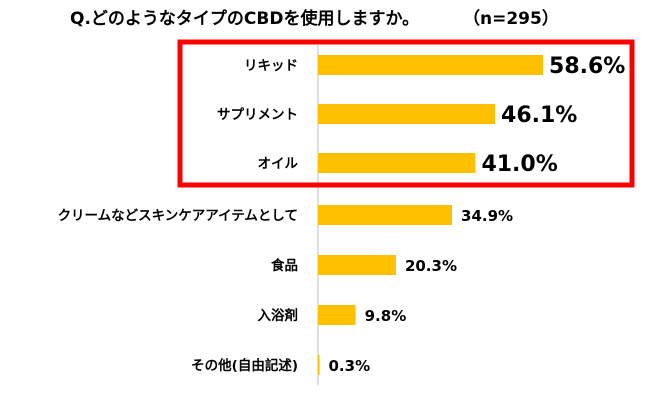  Describe the element at coordinates (271, 66) in the screenshot. I see `category-label-liquid: リキッド` at that location.